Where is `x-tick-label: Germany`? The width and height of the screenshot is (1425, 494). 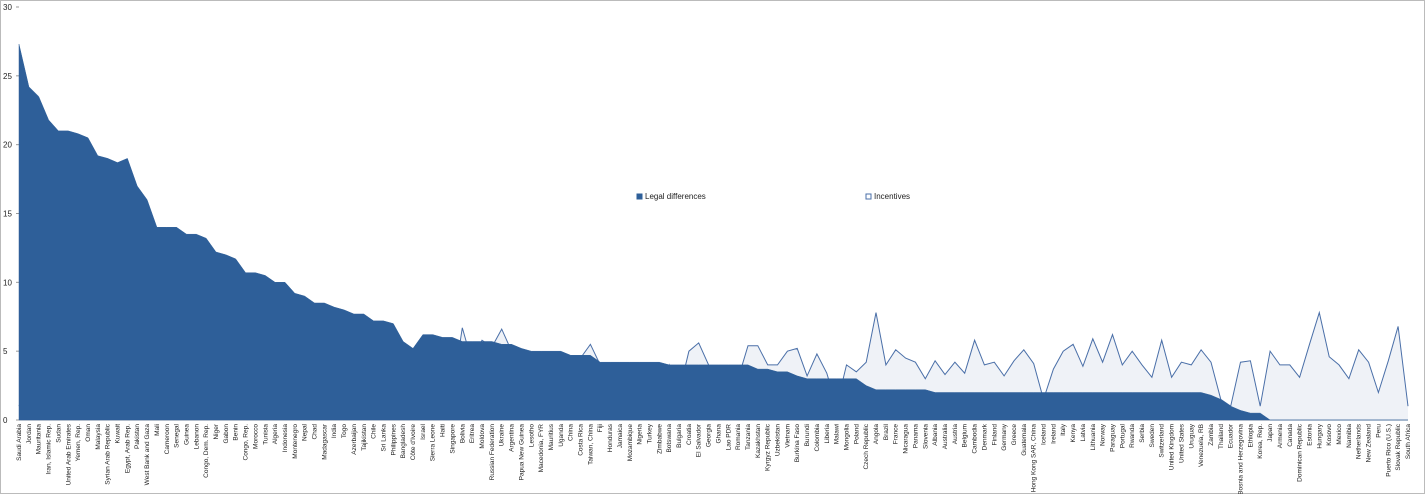
x-tick-label: Germany is located at coordinates (1004, 436).